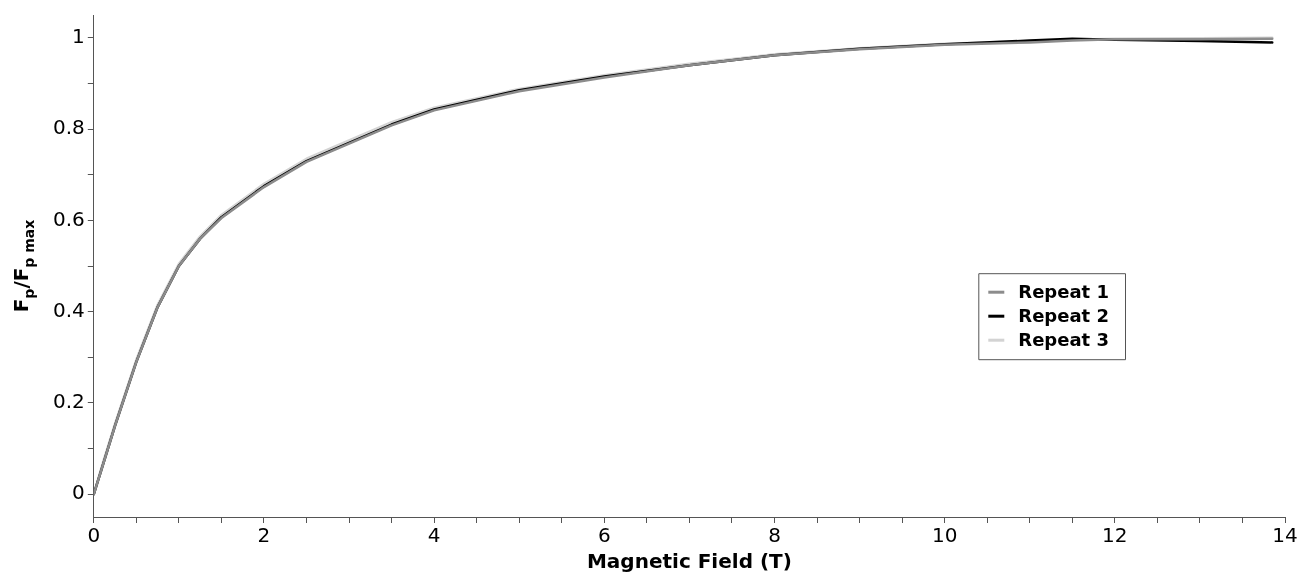  What do you see at coordinates (774, 535) in the screenshot?
I see `x-tick-label: 8` at bounding box center [774, 535].